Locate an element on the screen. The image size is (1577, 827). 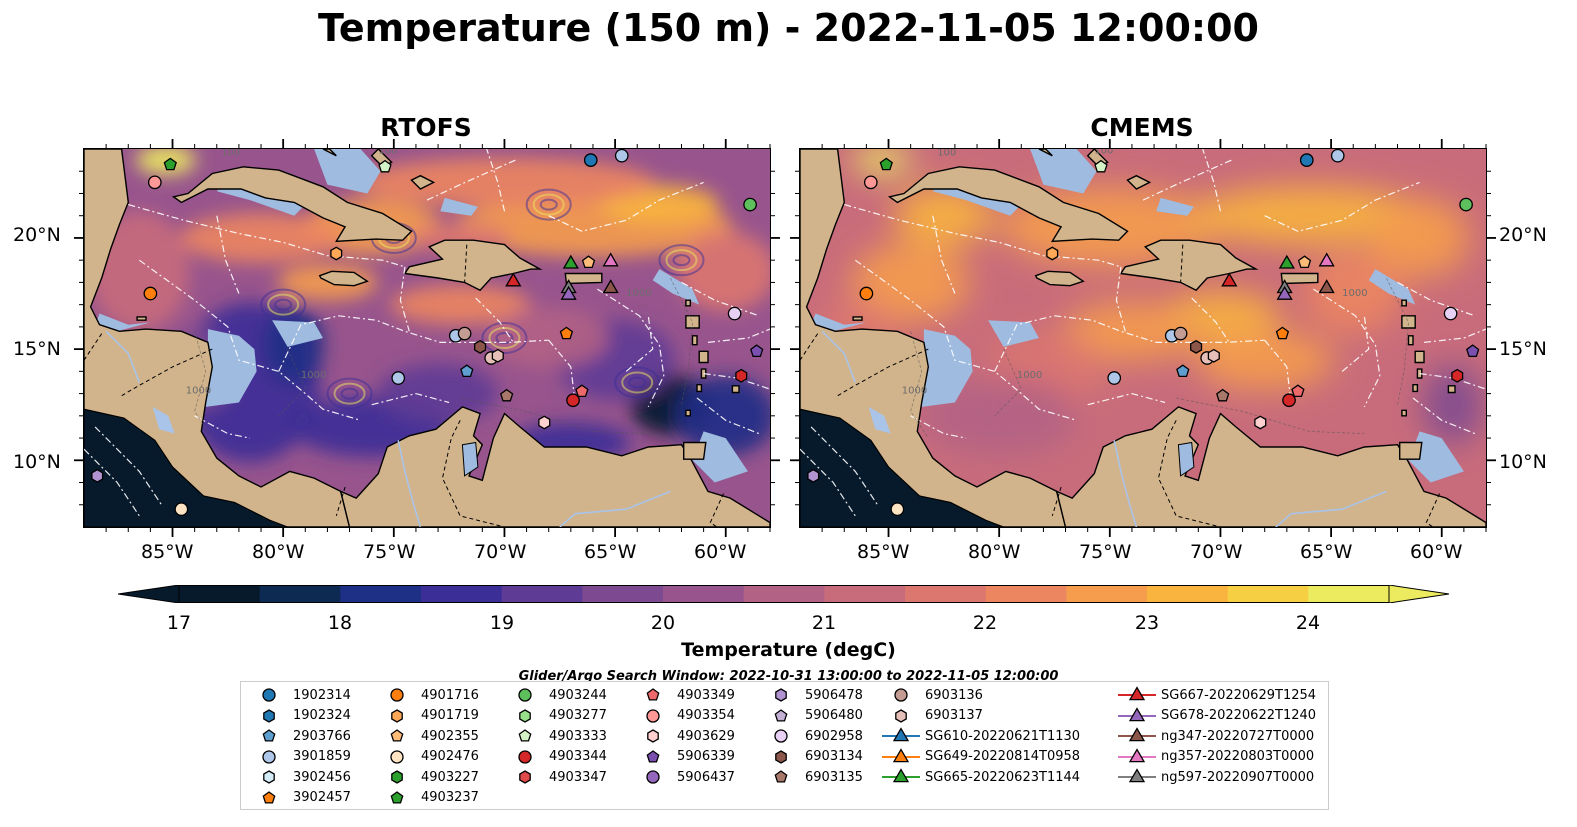
legend-label: 1902324 is located at coordinates (322, 715).